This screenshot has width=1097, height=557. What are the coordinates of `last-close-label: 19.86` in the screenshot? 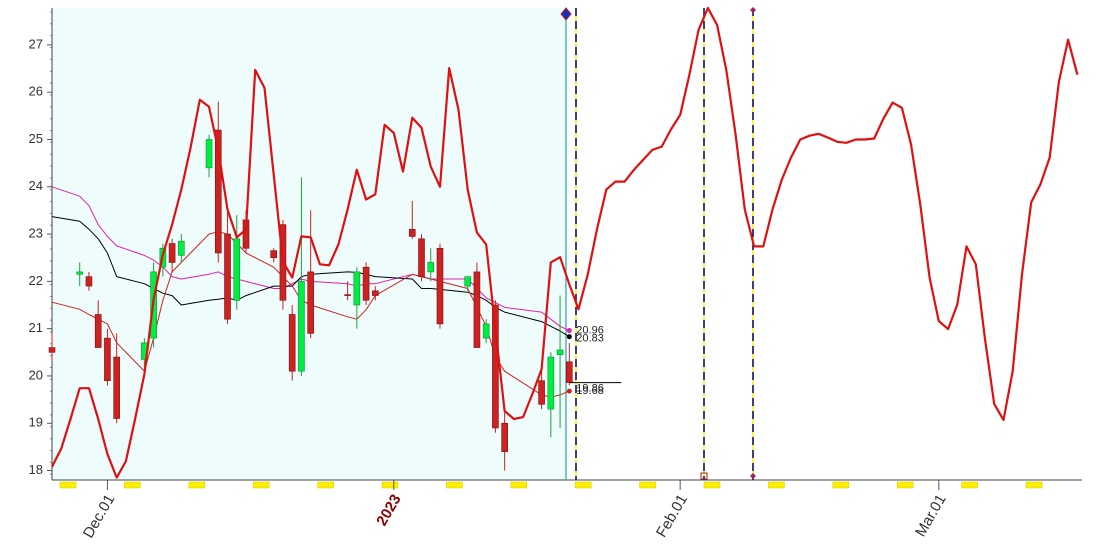 It's located at (590, 388).